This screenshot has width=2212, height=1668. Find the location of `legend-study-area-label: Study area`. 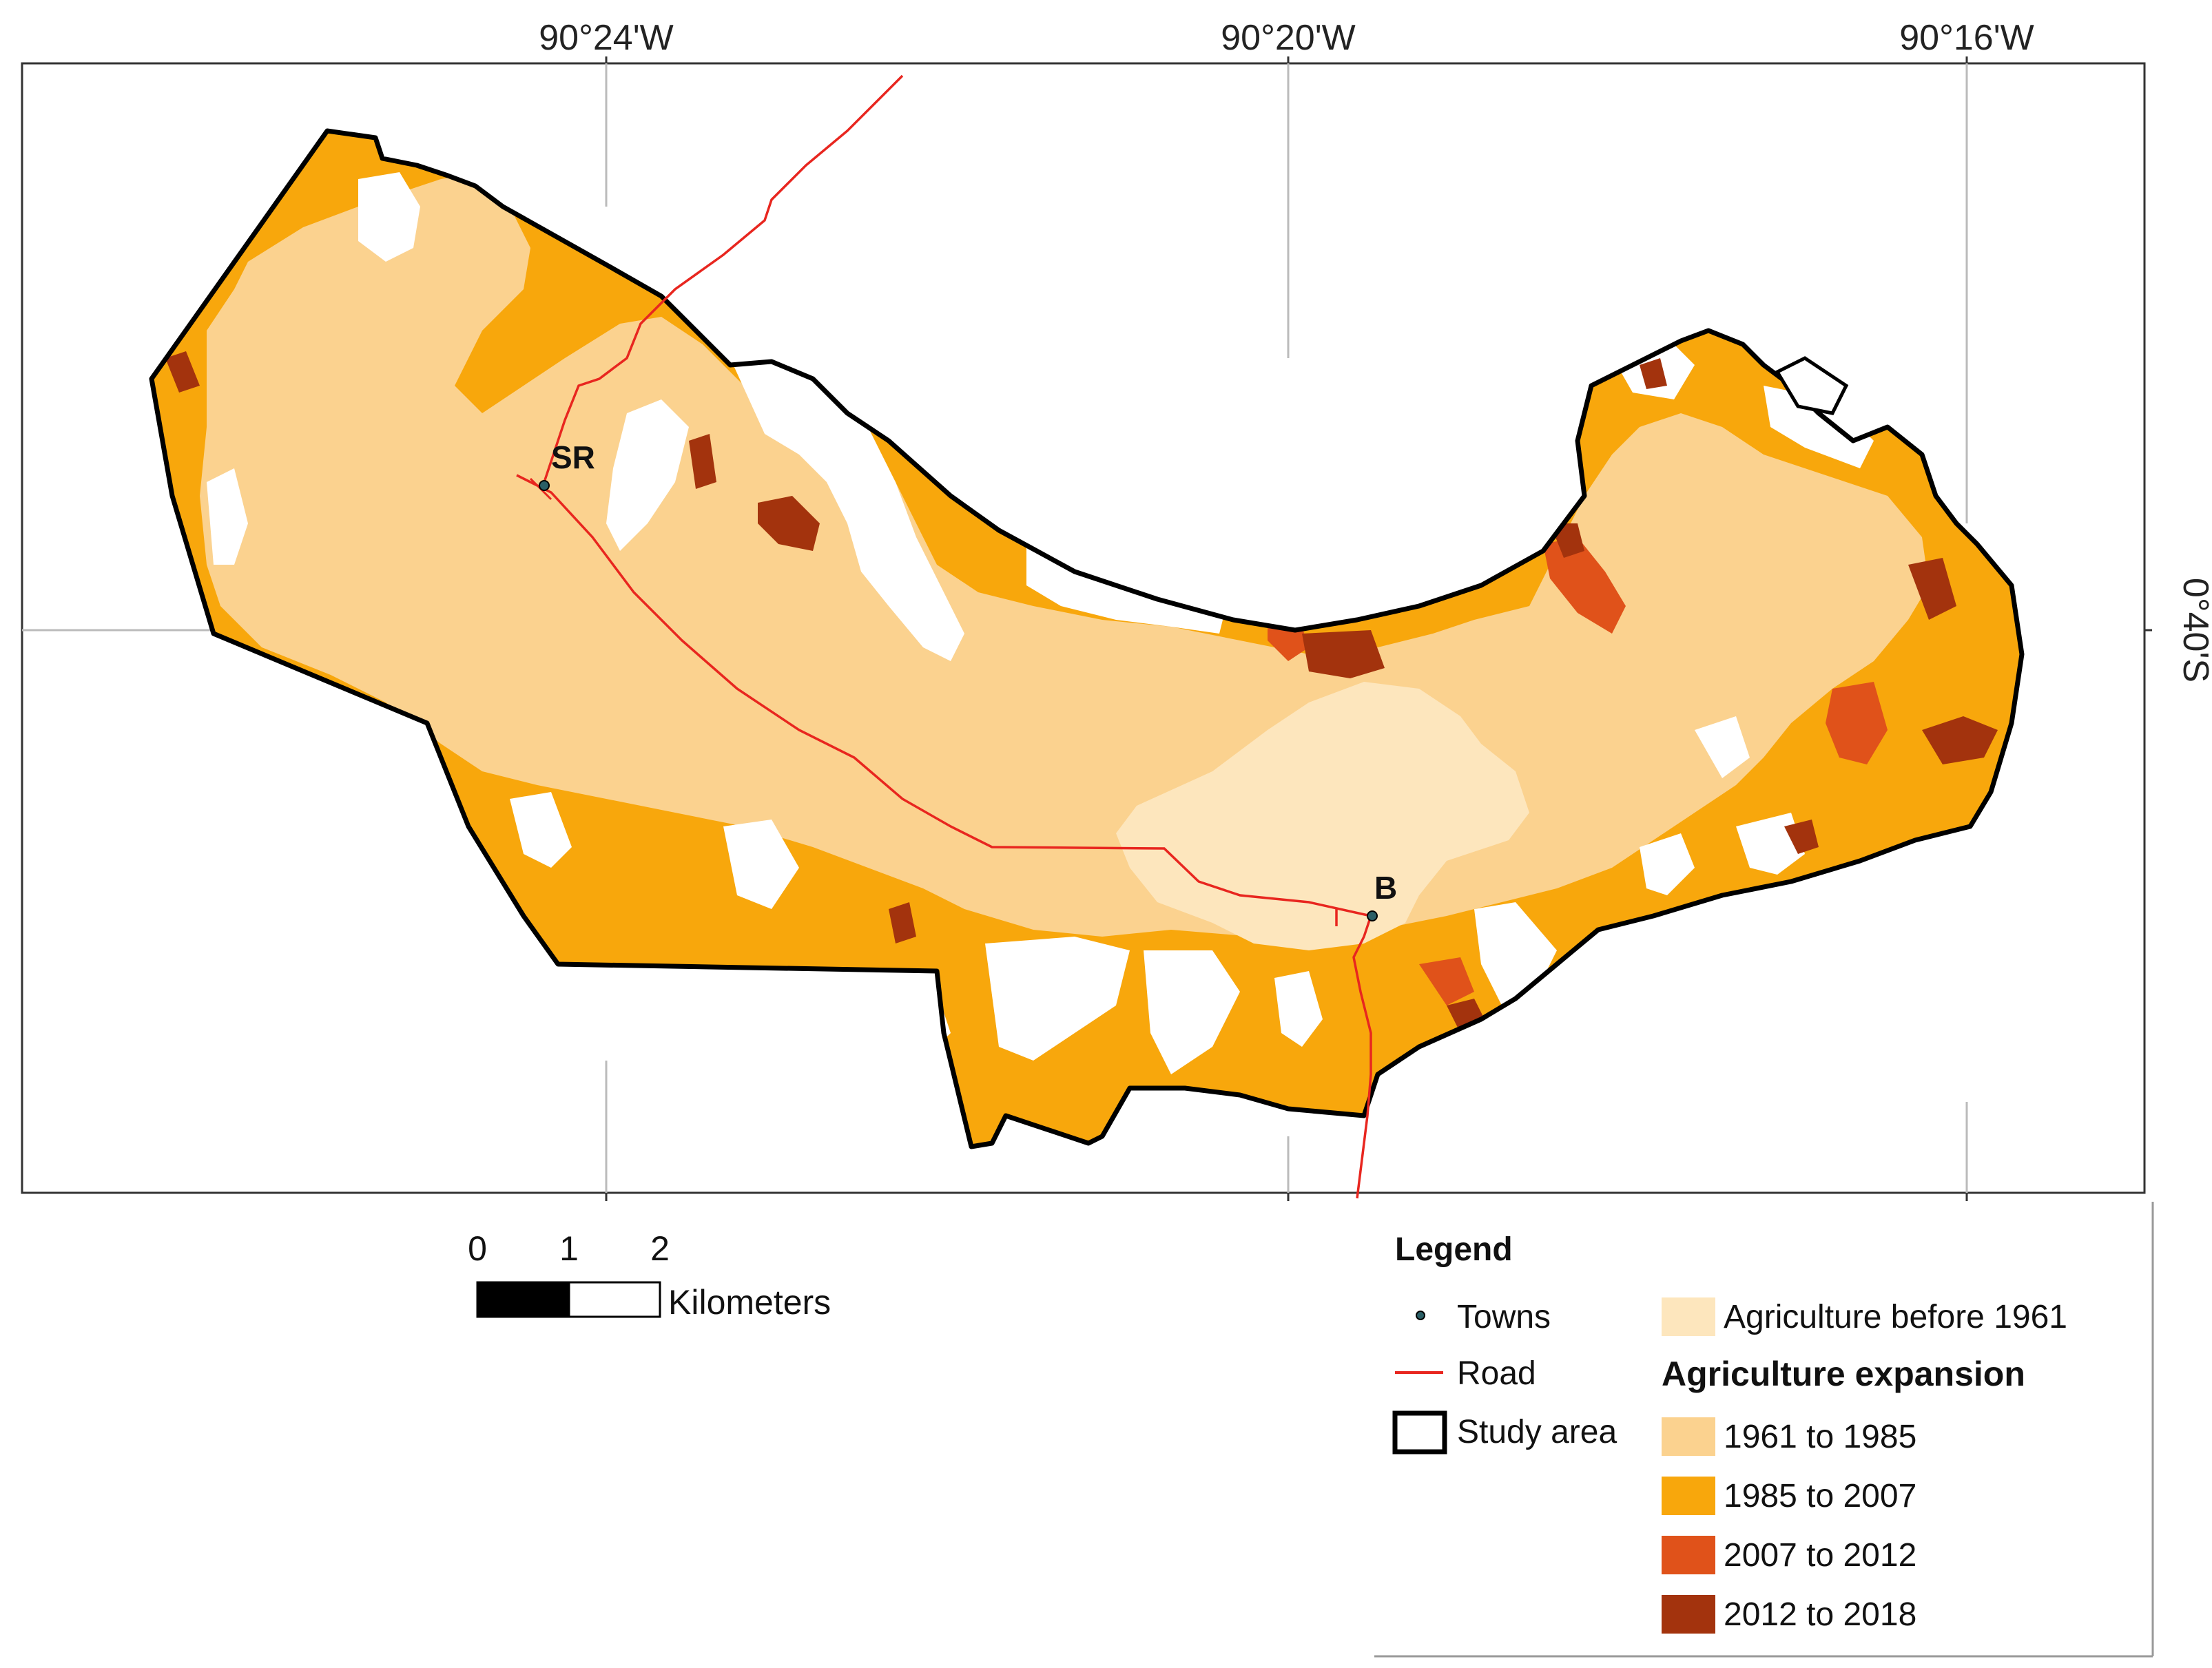

legend-study-area-label: Study area is located at coordinates (1537, 1432).